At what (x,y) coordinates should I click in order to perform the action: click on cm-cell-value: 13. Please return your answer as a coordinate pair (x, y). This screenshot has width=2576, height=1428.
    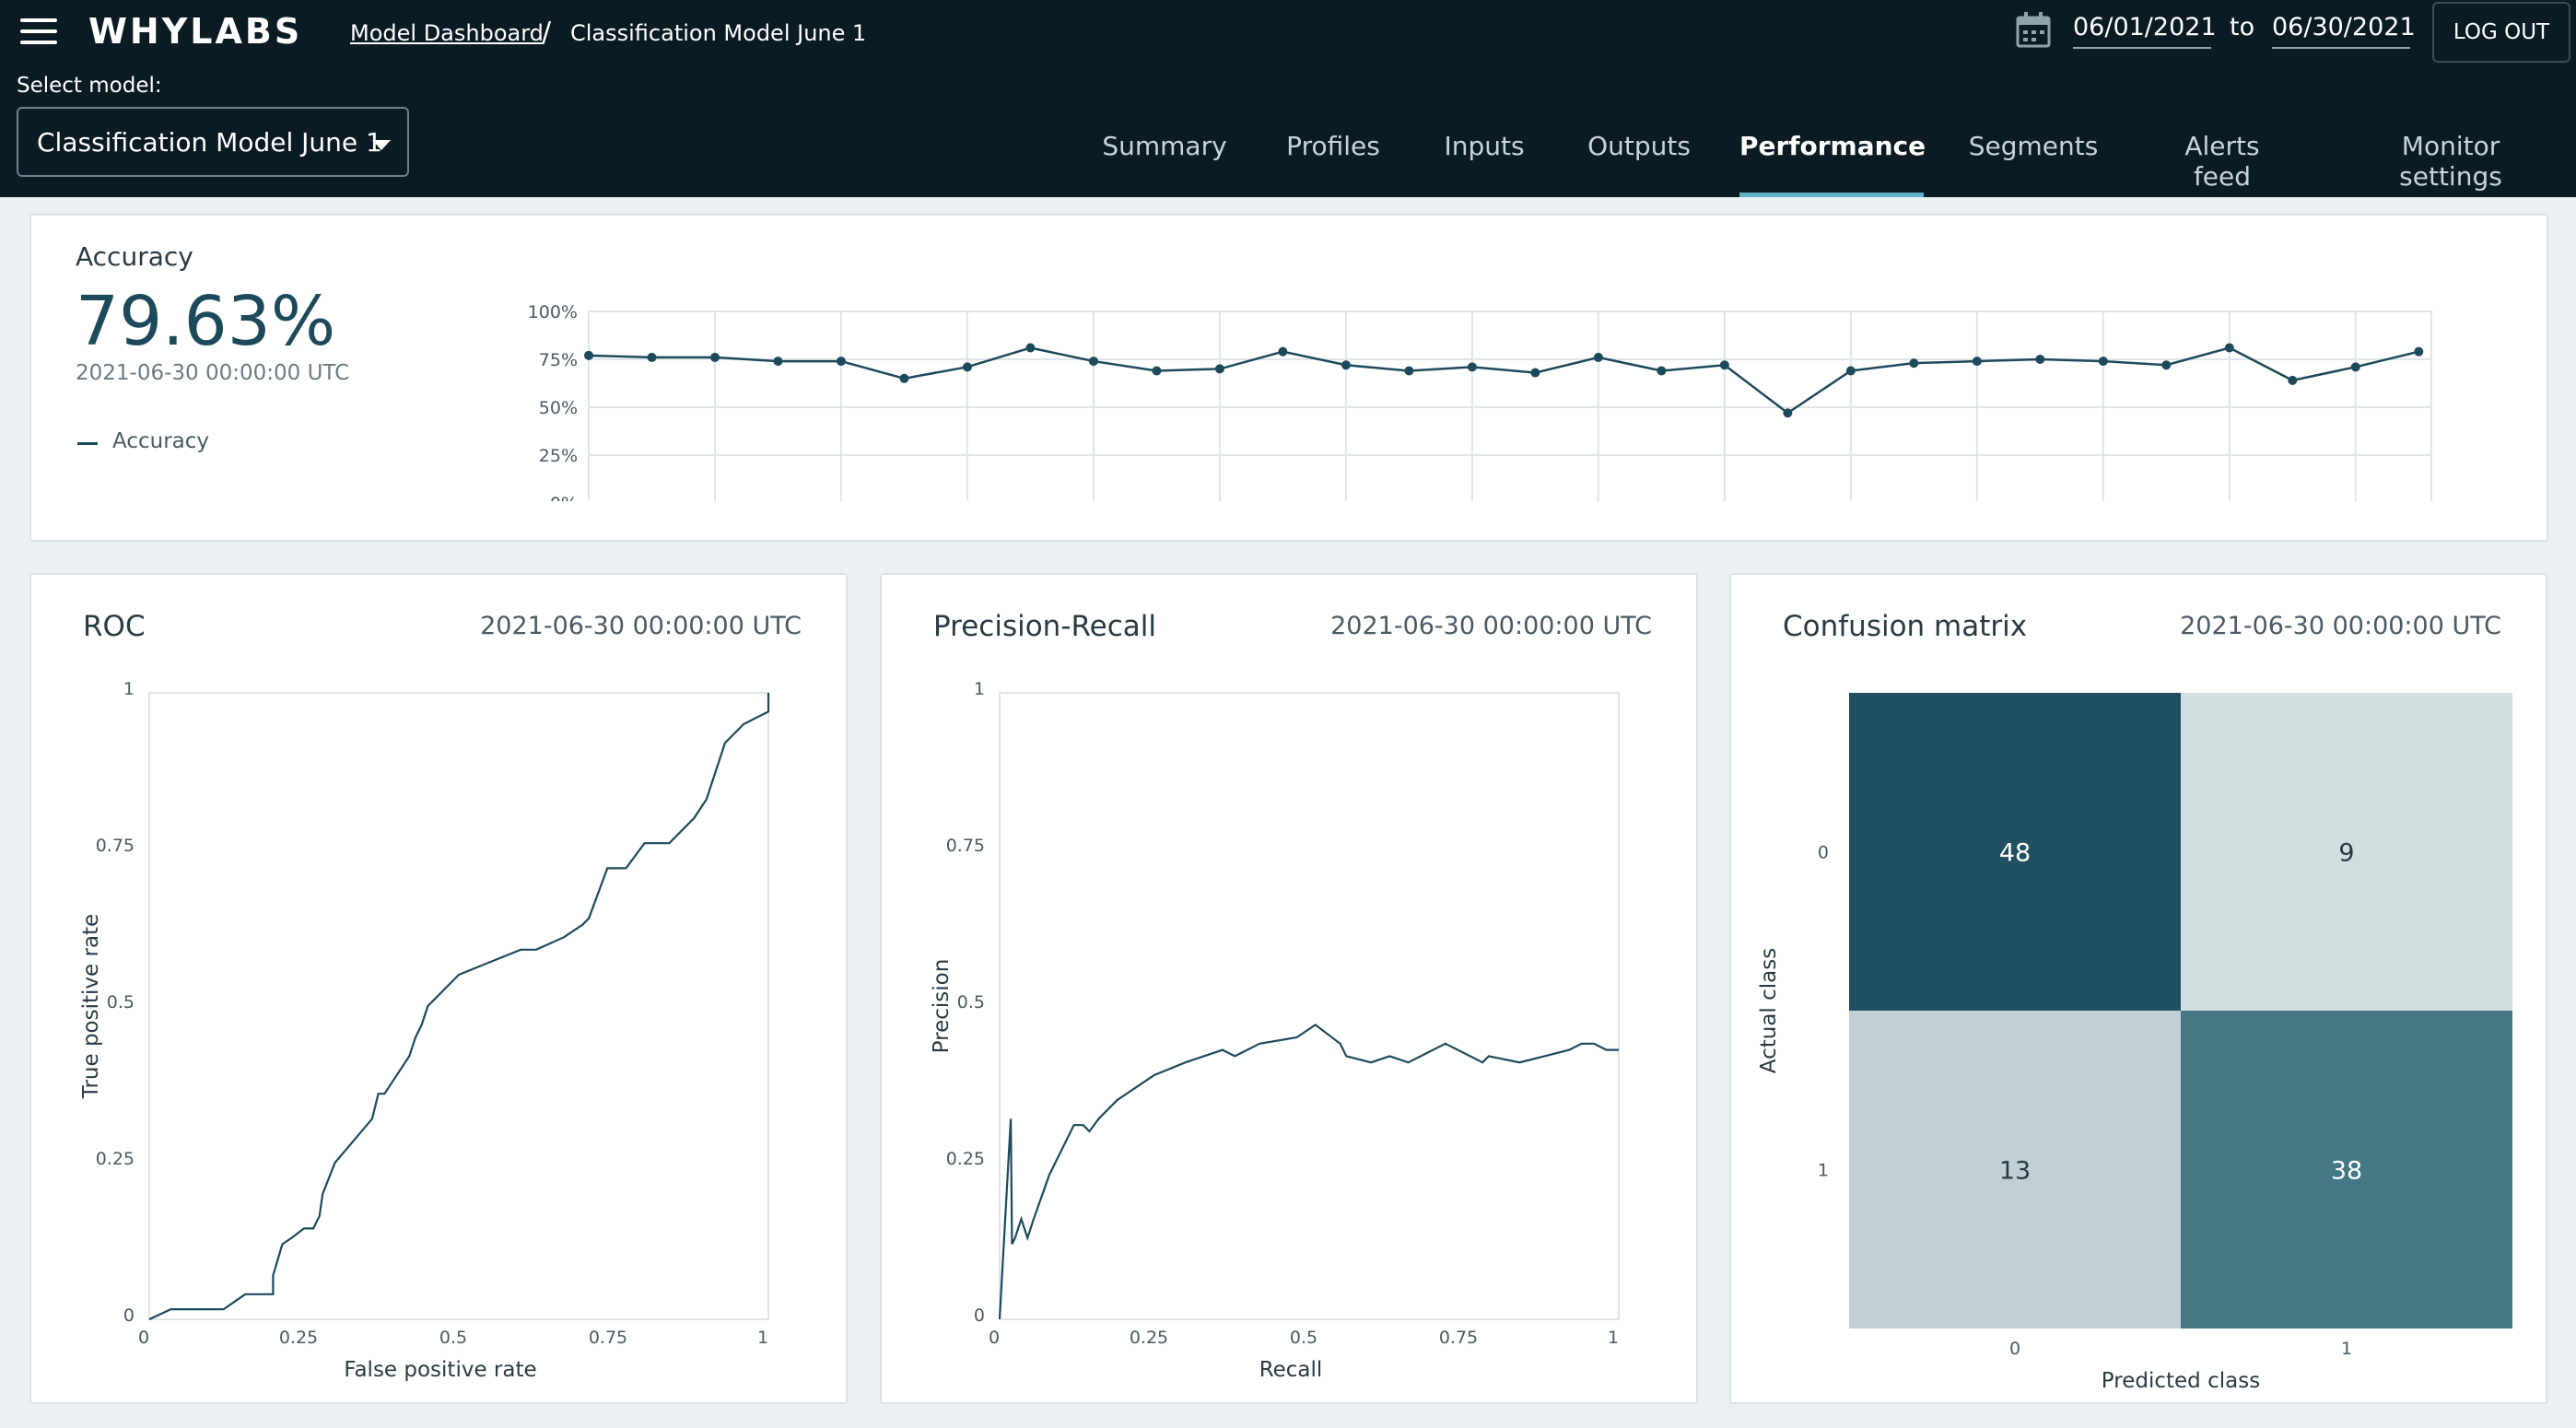
    Looking at the image, I should click on (2015, 1171).